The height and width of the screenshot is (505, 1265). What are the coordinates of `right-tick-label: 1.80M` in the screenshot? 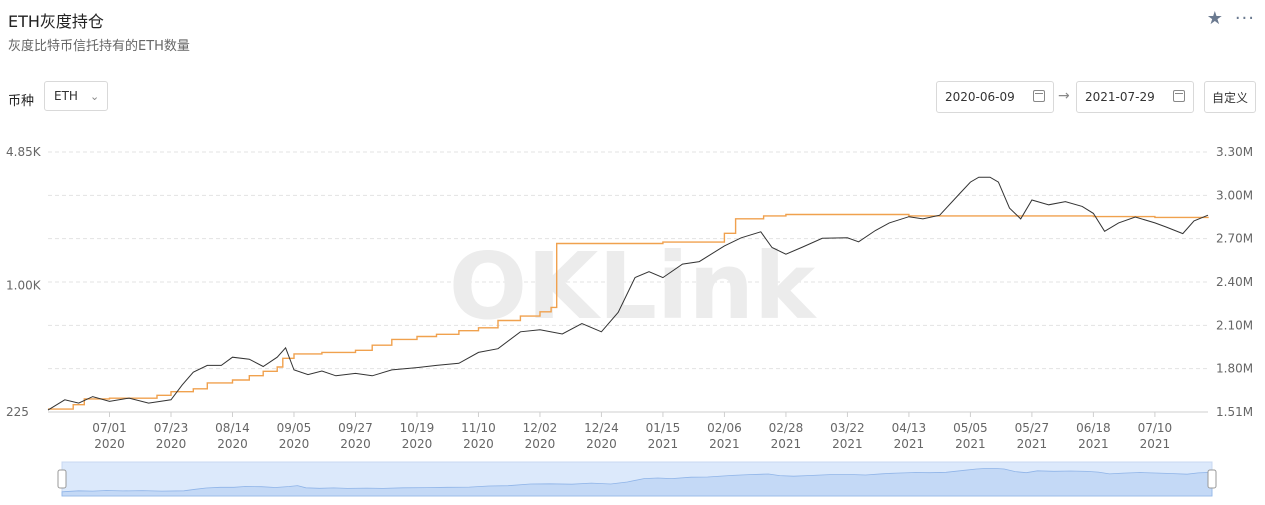 It's located at (1234, 369).